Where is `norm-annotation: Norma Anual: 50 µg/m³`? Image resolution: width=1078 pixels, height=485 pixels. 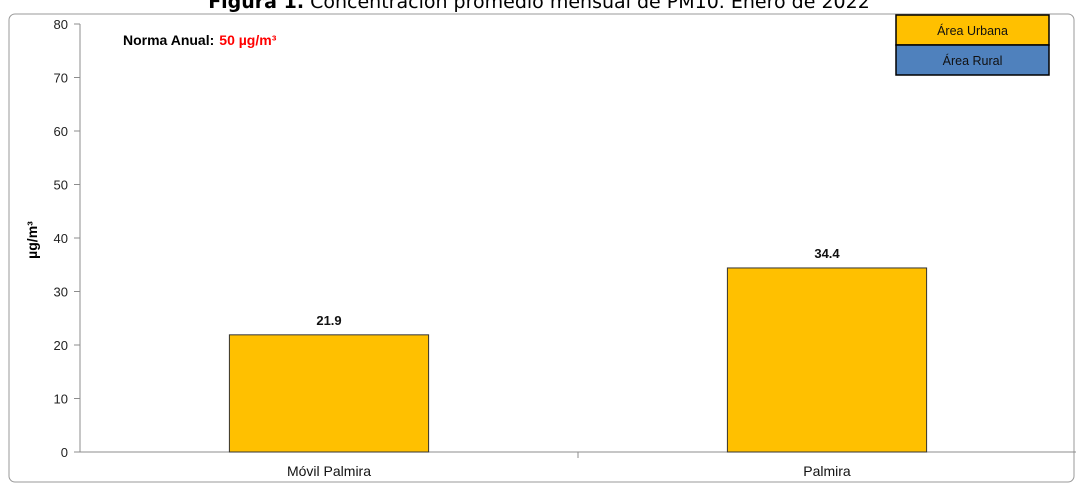
norm-annotation: Norma Anual: 50 µg/m³ is located at coordinates (200, 40).